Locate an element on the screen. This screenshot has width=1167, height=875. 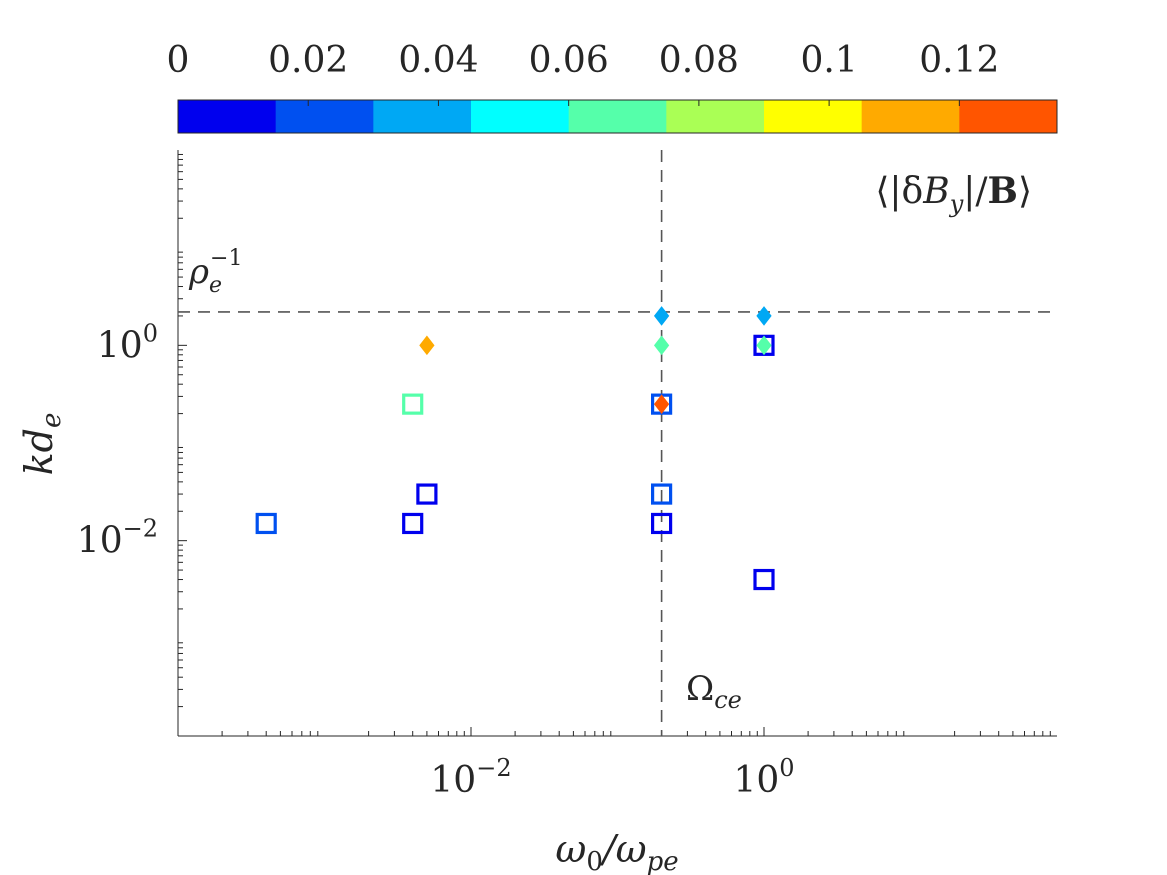
y-major-ticks is located at coordinates (182, 443).